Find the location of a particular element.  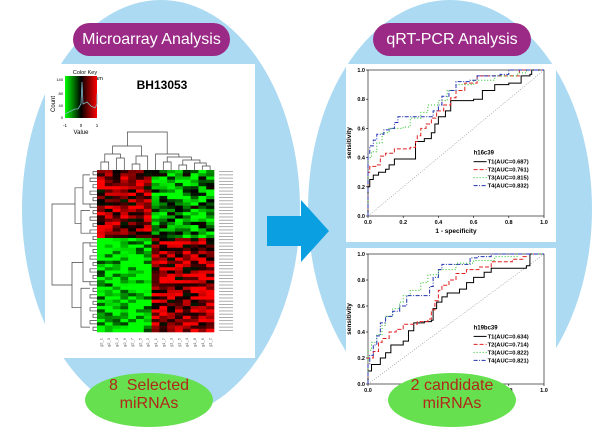

heatmap-title: BH13053 is located at coordinates (162, 85).